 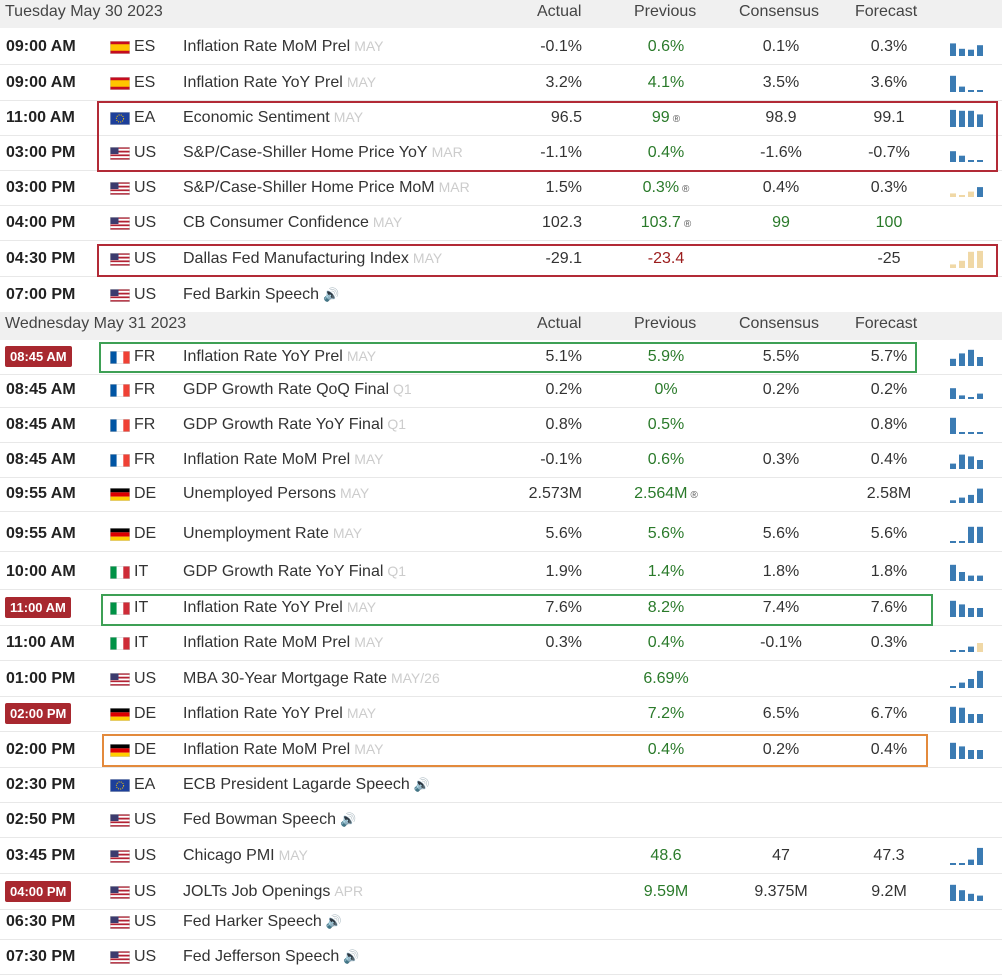 I want to click on event-title: GDP Growth Rate QoQ Final, so click(x=286, y=389).